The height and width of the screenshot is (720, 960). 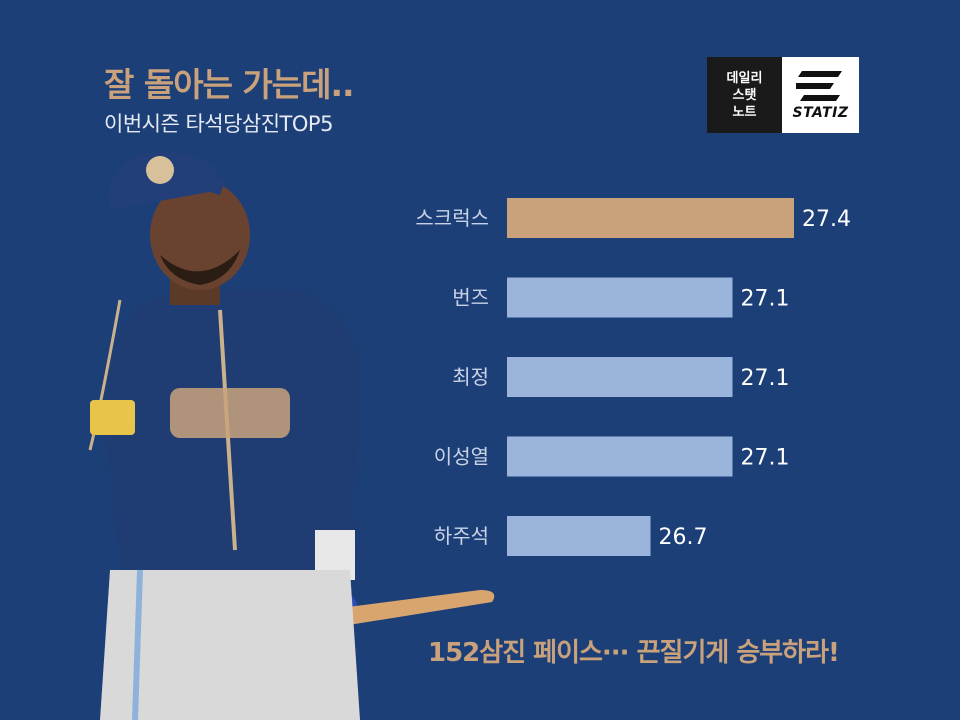 I want to click on category-label-1: 번즈, so click(x=470, y=298).